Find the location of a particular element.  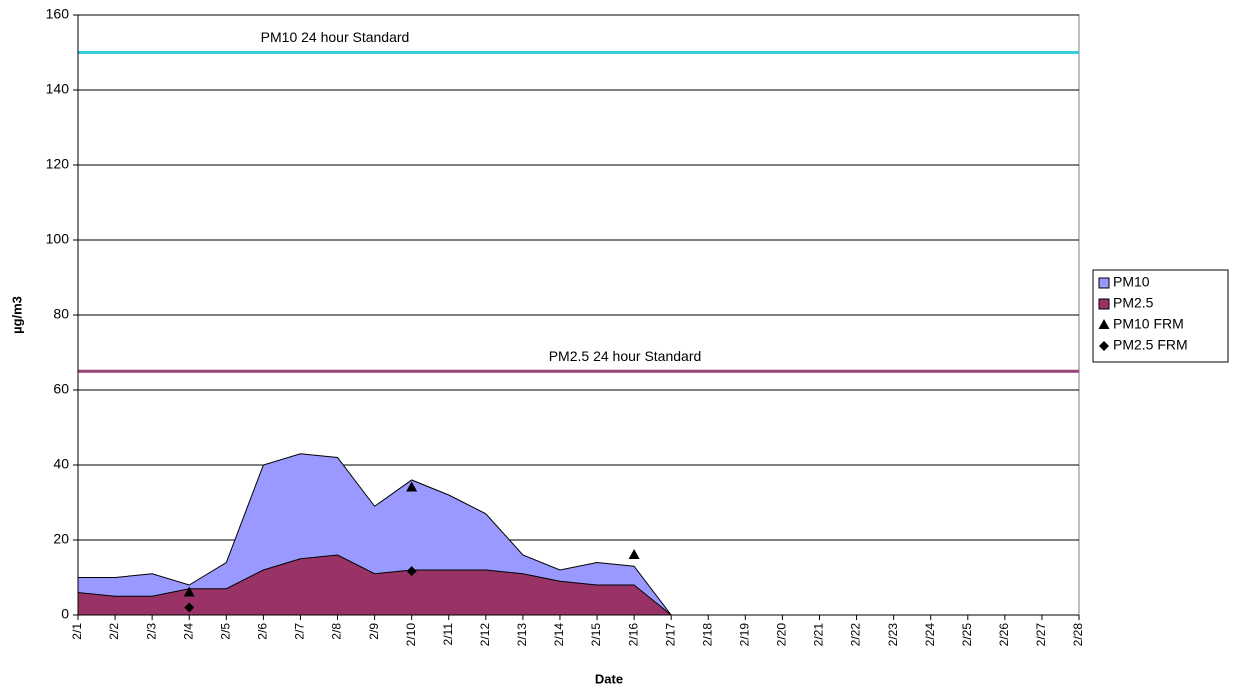

x-tick-label: 2/20 is located at coordinates (782, 635).